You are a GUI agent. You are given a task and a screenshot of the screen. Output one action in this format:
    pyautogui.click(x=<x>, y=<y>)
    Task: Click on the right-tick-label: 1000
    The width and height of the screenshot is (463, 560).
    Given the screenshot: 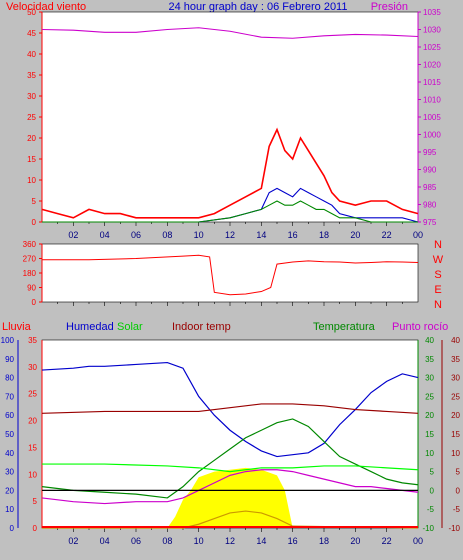 What is the action you would take?
    pyautogui.click(x=432, y=135)
    